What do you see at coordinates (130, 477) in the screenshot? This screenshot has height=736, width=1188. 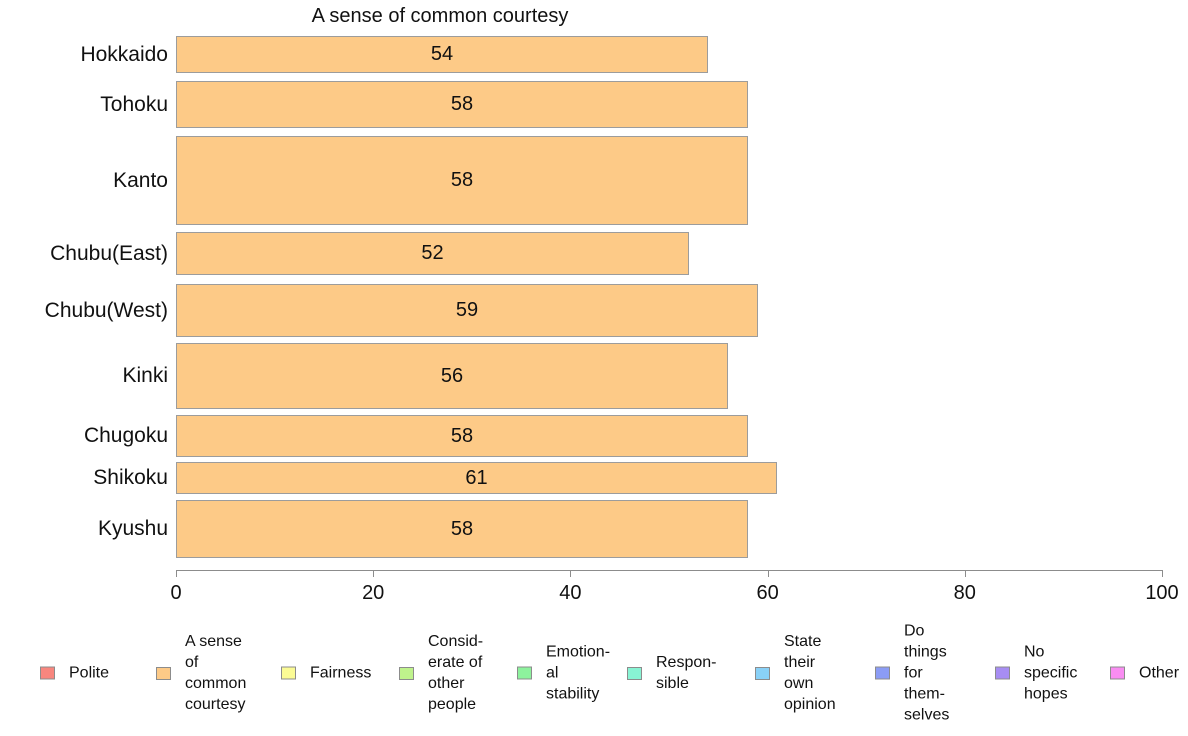 I see `y-category-label: Shikoku` at bounding box center [130, 477].